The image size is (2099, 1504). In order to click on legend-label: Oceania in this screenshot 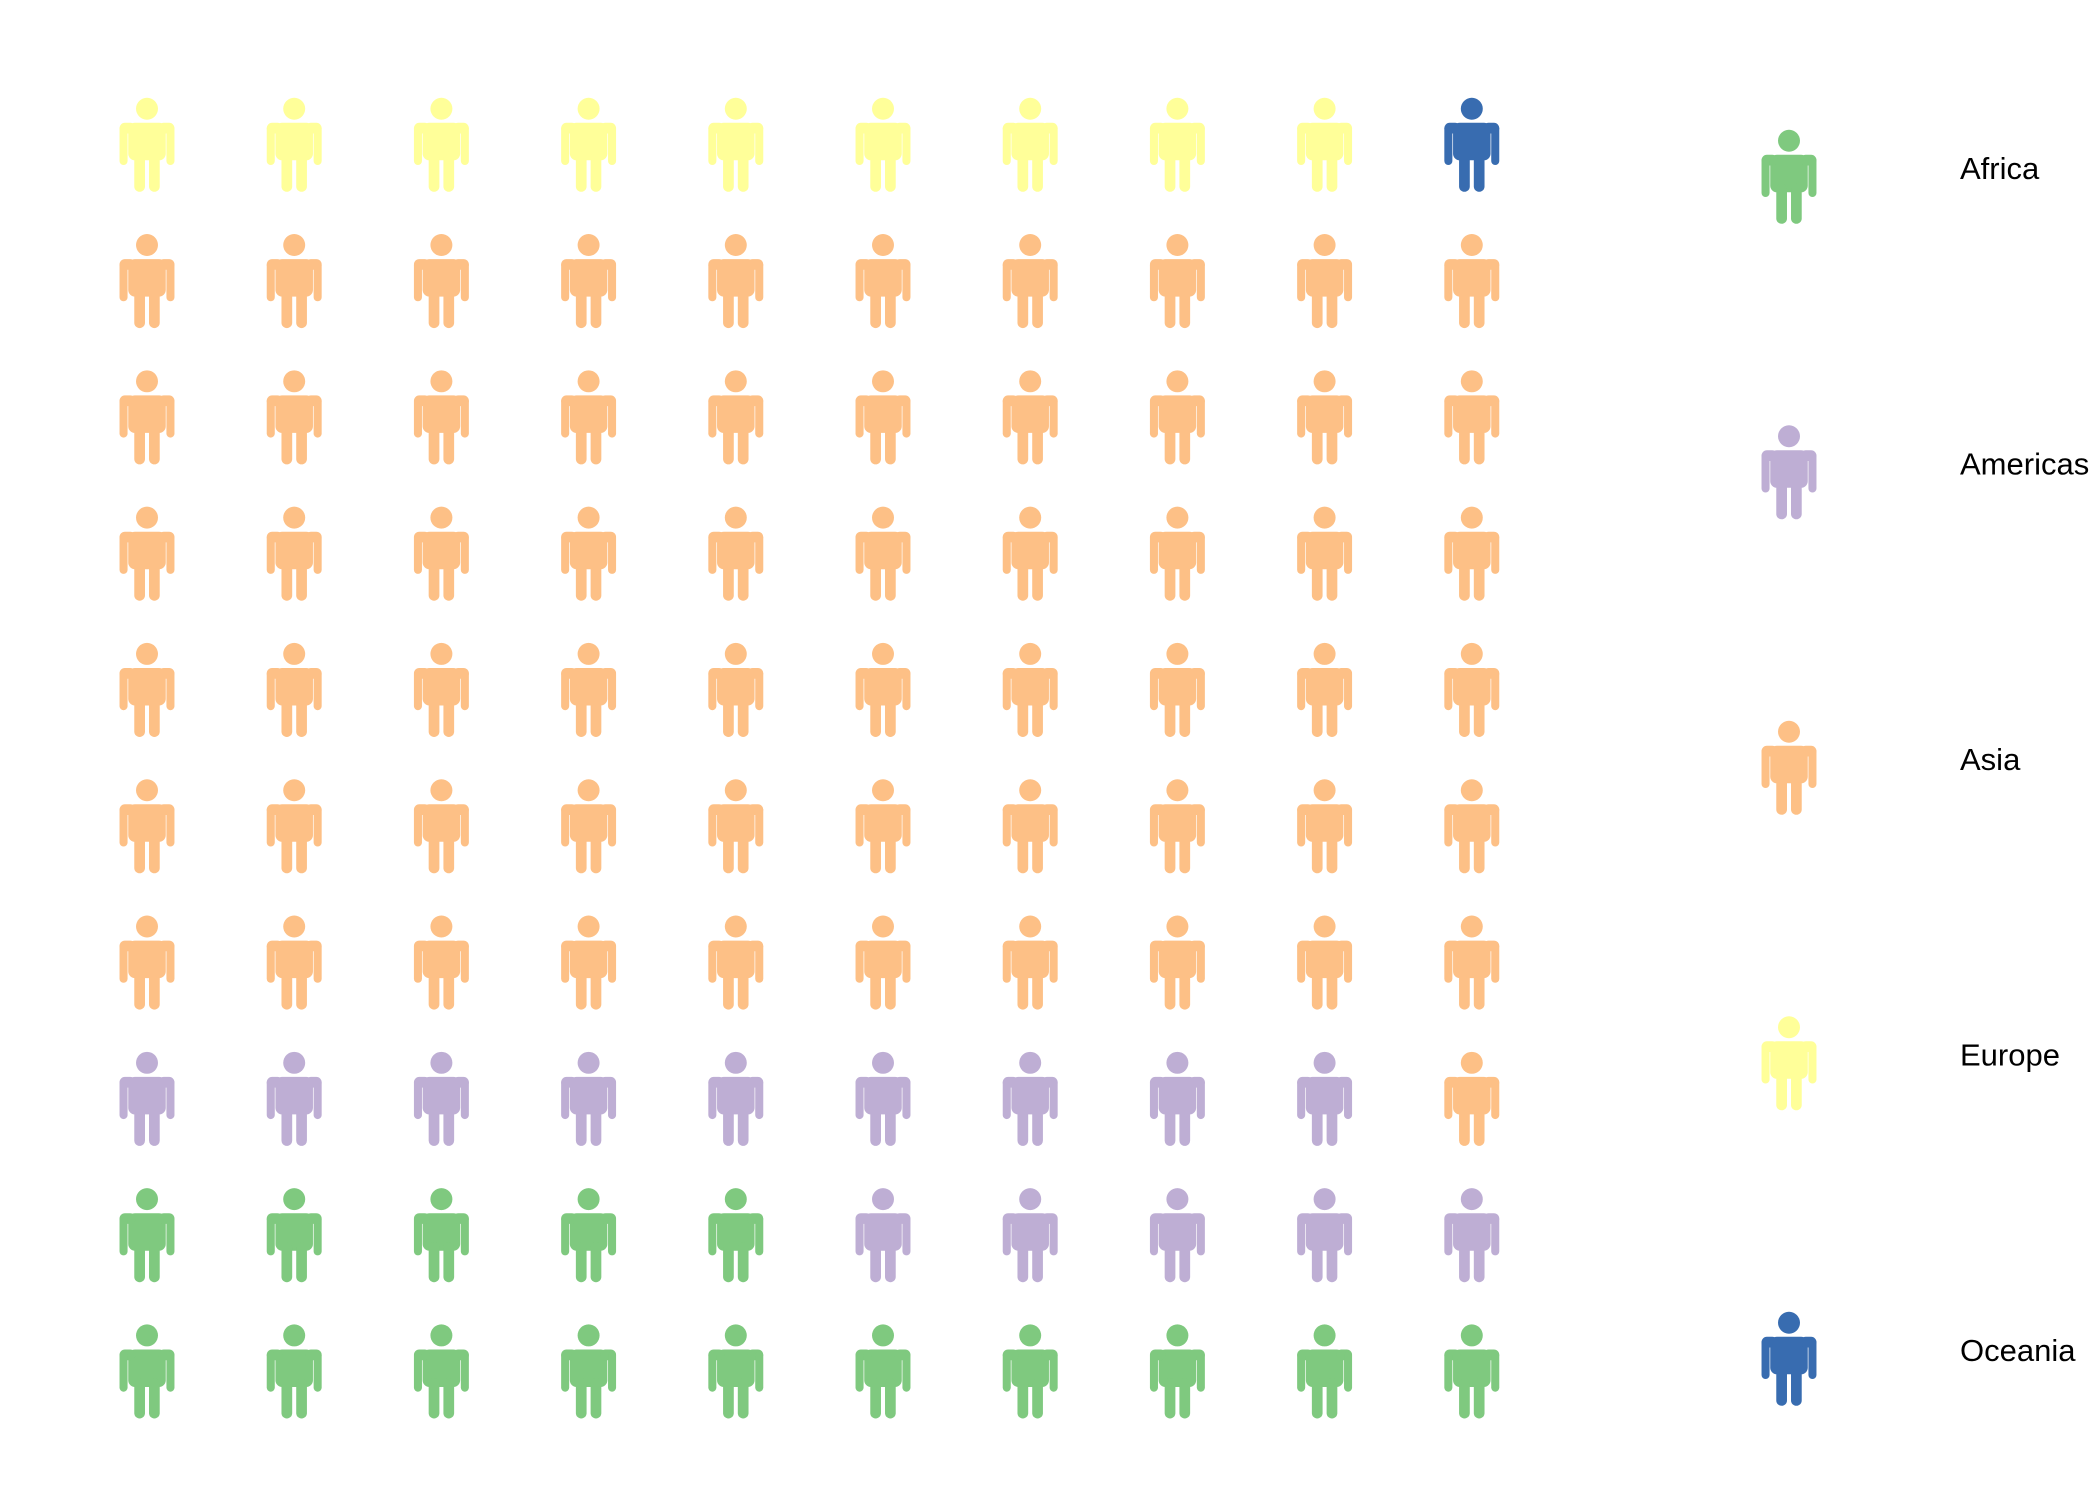, I will do `click(2018, 1350)`.